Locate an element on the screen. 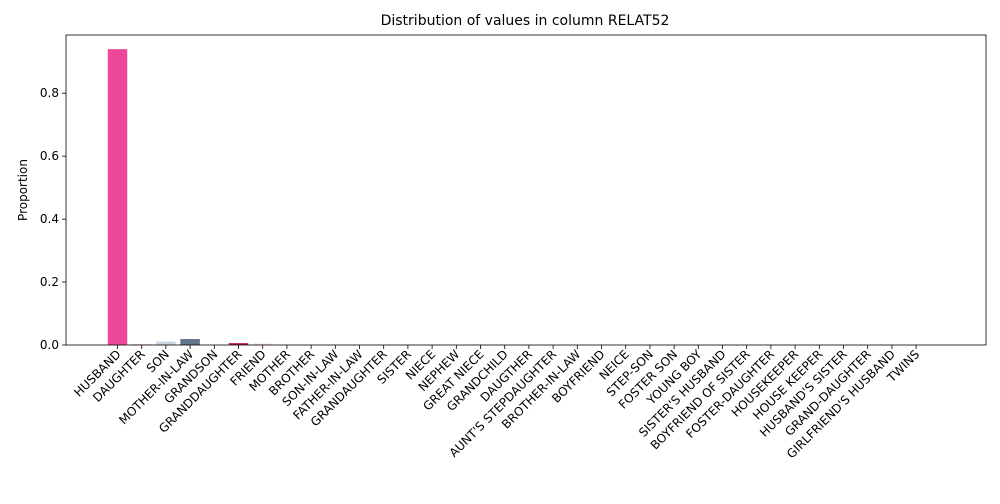  chart-title: Distribution of values in column RELAT52 is located at coordinates (525, 21).